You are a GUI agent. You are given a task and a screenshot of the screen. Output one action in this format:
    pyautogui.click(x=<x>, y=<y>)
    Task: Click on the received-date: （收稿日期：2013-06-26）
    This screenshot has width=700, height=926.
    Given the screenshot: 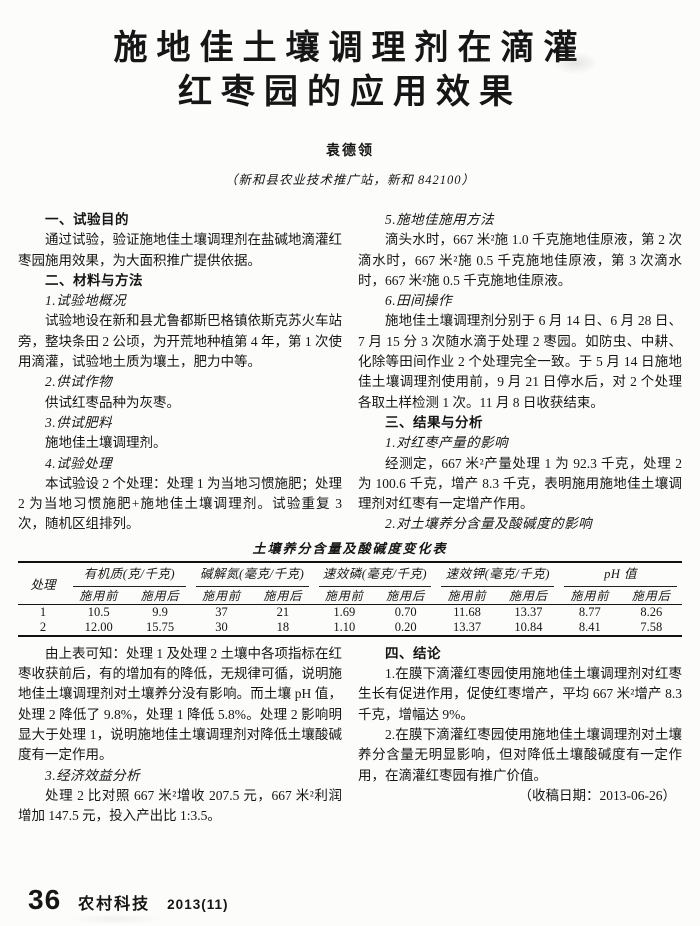 What is the action you would take?
    pyautogui.click(x=597, y=795)
    